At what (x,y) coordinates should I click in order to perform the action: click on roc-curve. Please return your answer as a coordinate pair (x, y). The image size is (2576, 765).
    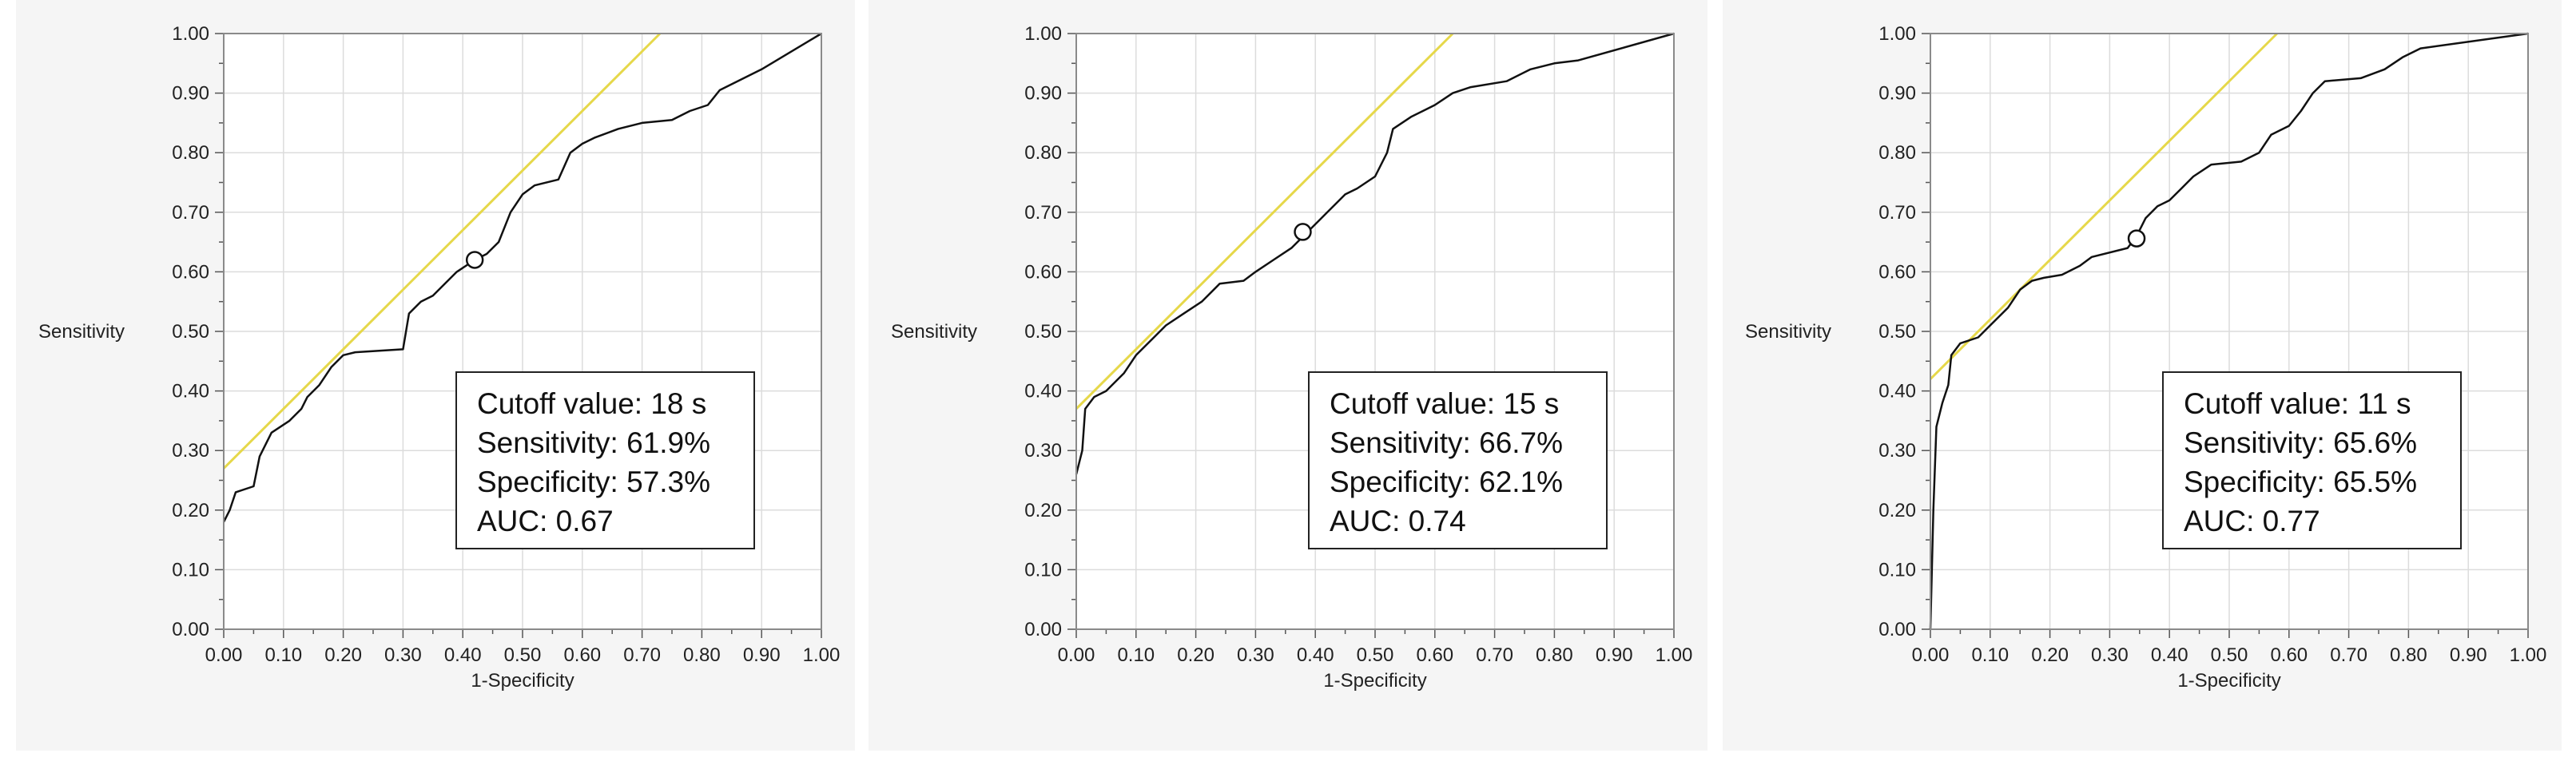
    Looking at the image, I should click on (522, 277).